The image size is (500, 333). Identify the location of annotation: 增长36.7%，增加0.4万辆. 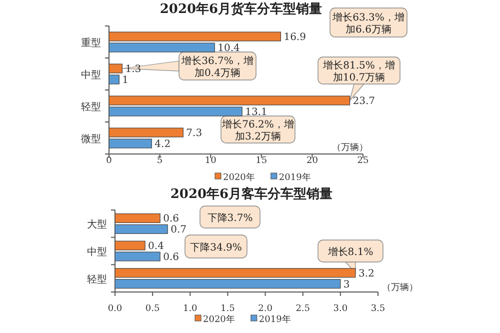
(217, 67).